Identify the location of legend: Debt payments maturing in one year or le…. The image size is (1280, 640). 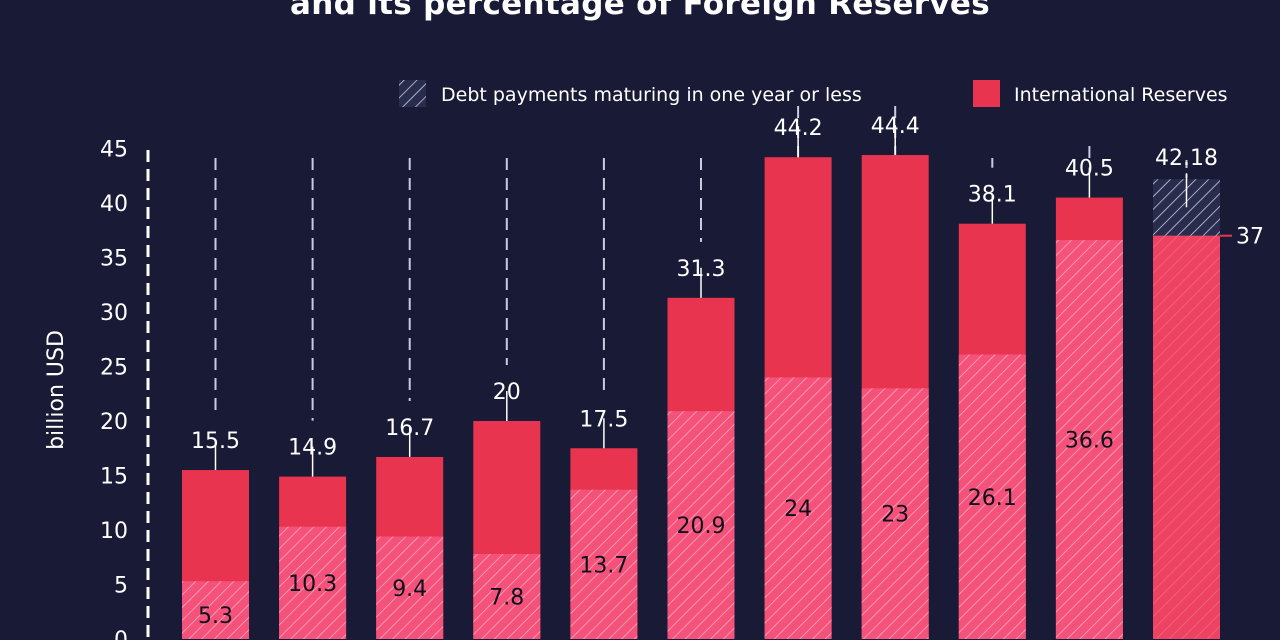
(813, 93).